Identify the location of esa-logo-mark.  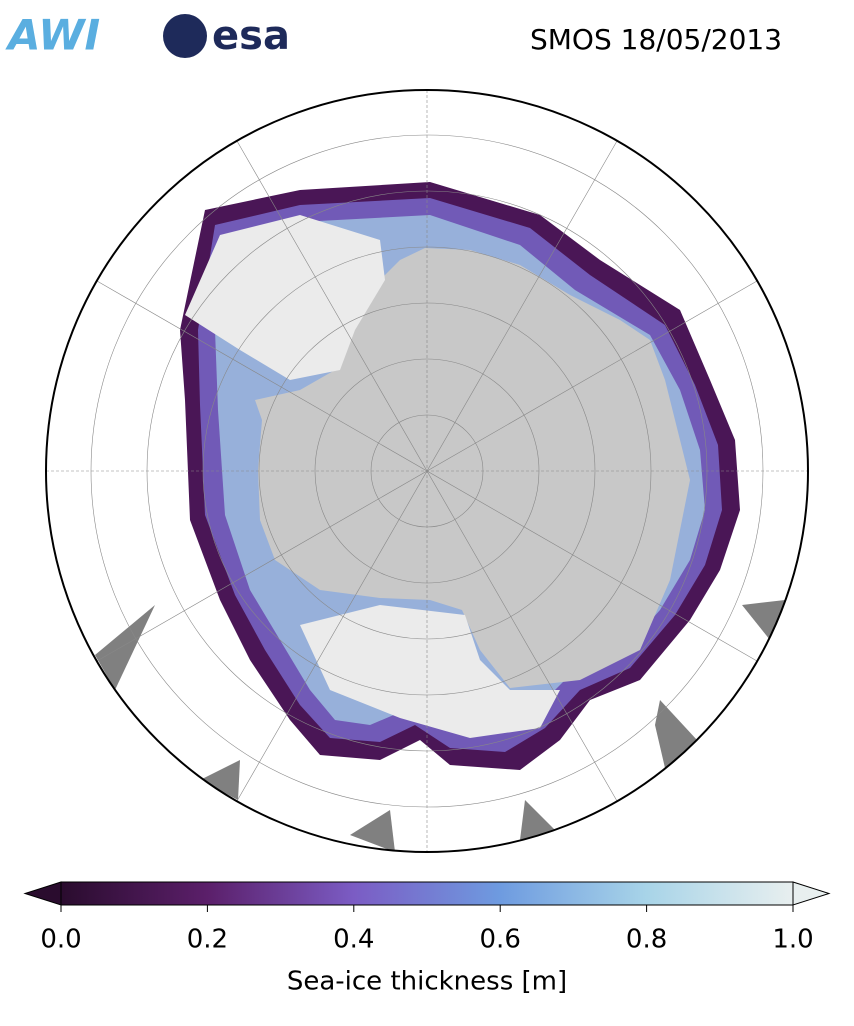
(185, 36).